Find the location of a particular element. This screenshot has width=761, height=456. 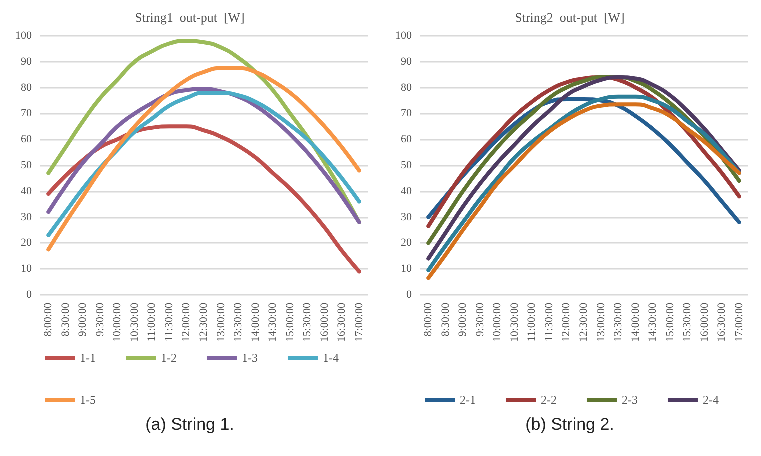

legend-label: 2-1 is located at coordinates (468, 400).